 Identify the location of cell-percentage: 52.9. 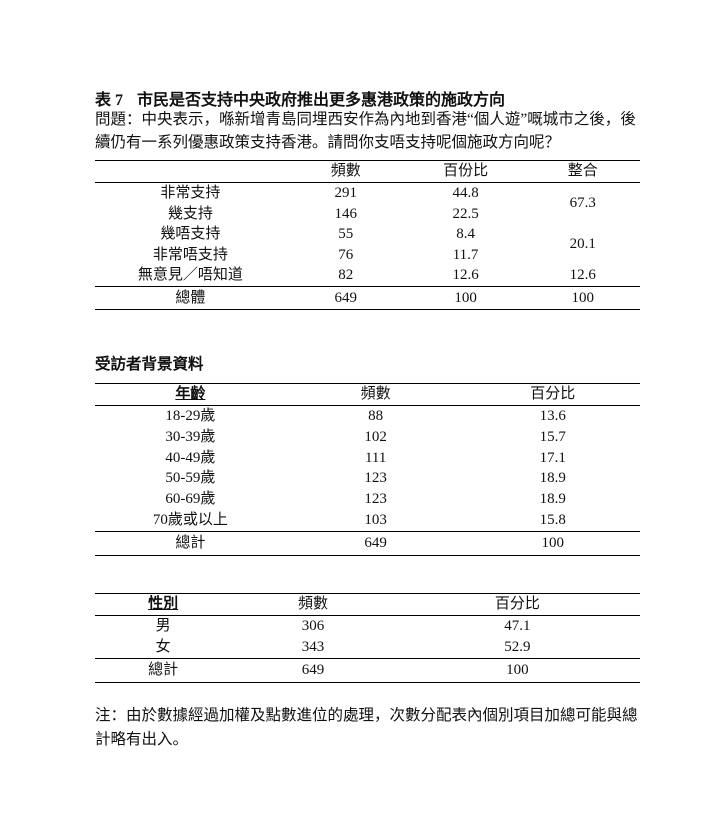
(517, 647).